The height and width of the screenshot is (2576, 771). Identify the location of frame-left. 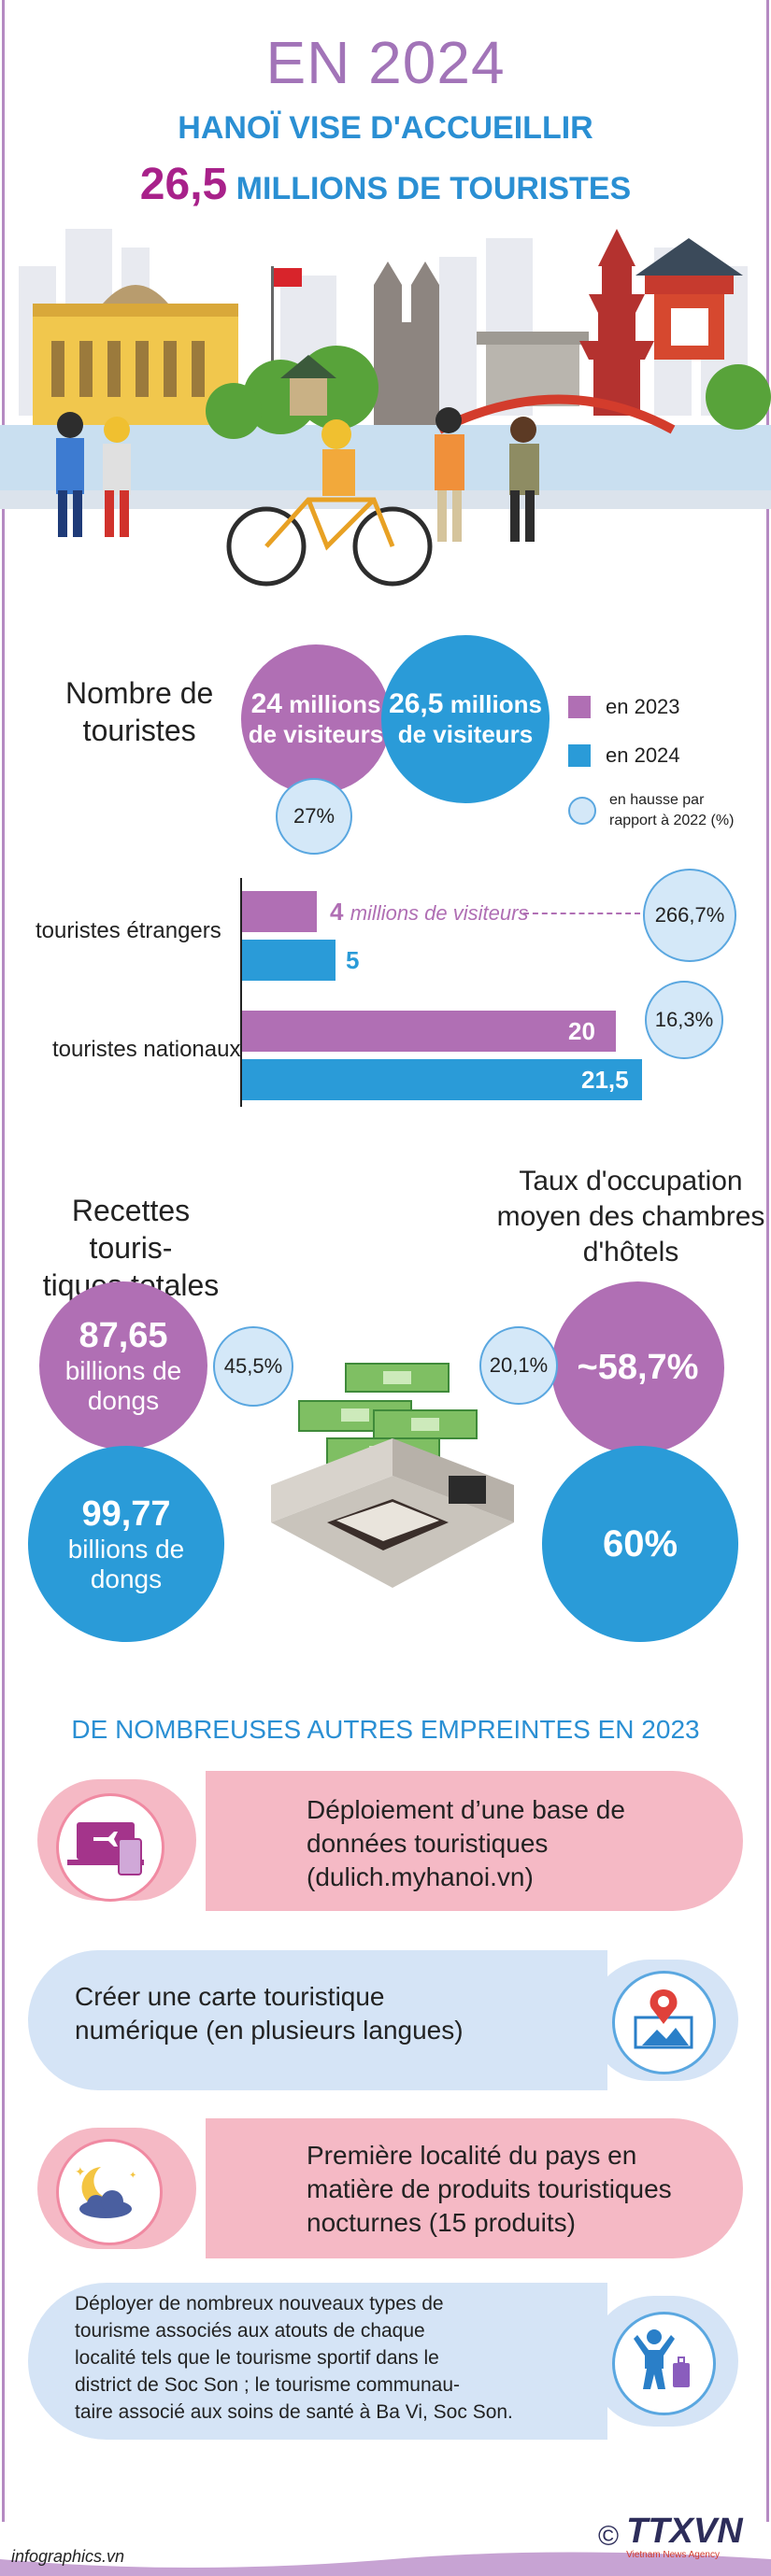
(3, 1261).